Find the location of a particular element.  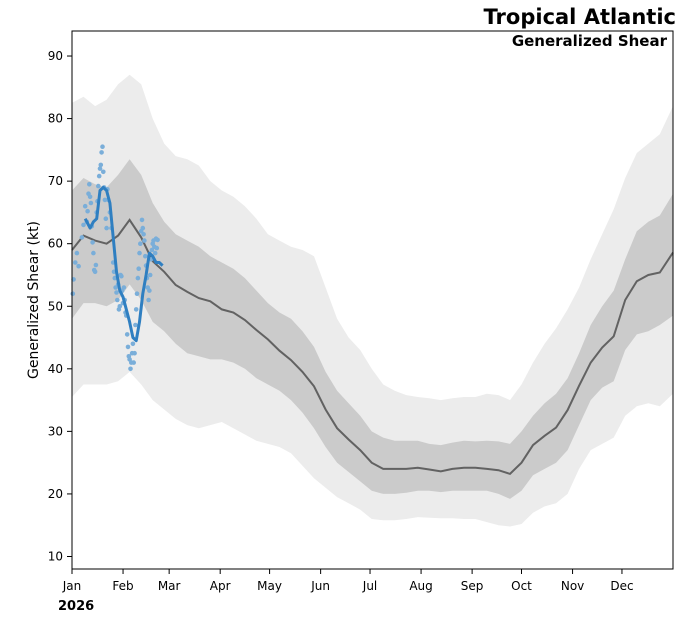

x-tick-label: Jan is located at coordinates (72, 586).